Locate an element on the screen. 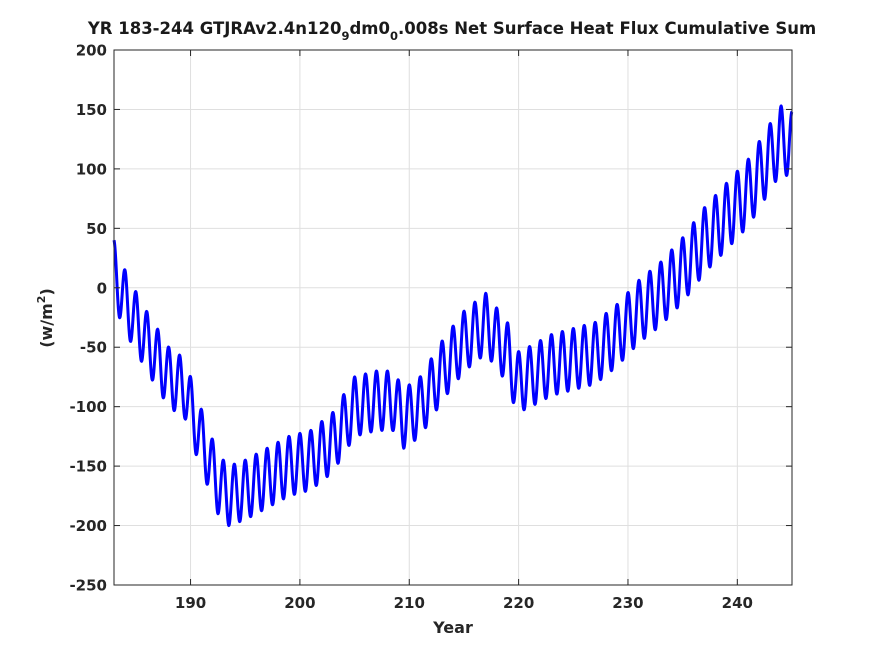 The width and height of the screenshot is (875, 656). title-subscript-2: 0 is located at coordinates (394, 36).